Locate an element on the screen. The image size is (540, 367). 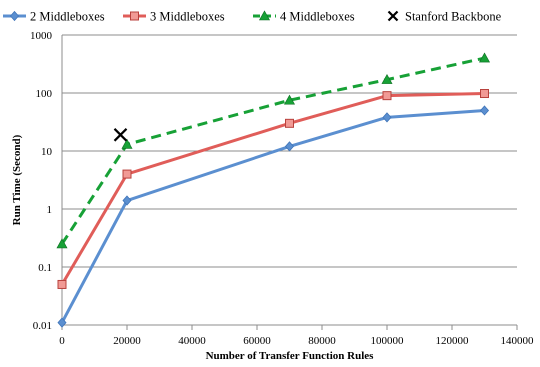
y-tick-label: 0.1 is located at coordinates (45, 268).